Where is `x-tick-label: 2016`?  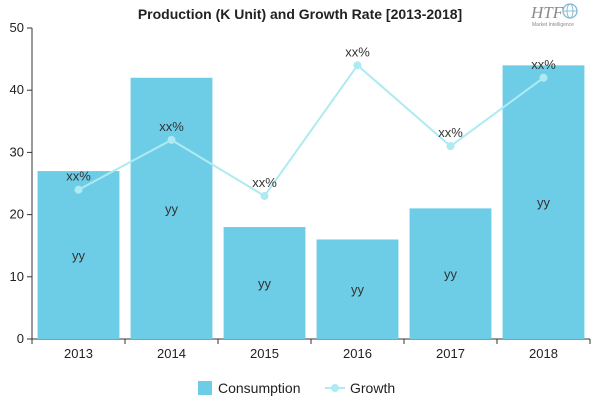 x-tick-label: 2016 is located at coordinates (357, 353).